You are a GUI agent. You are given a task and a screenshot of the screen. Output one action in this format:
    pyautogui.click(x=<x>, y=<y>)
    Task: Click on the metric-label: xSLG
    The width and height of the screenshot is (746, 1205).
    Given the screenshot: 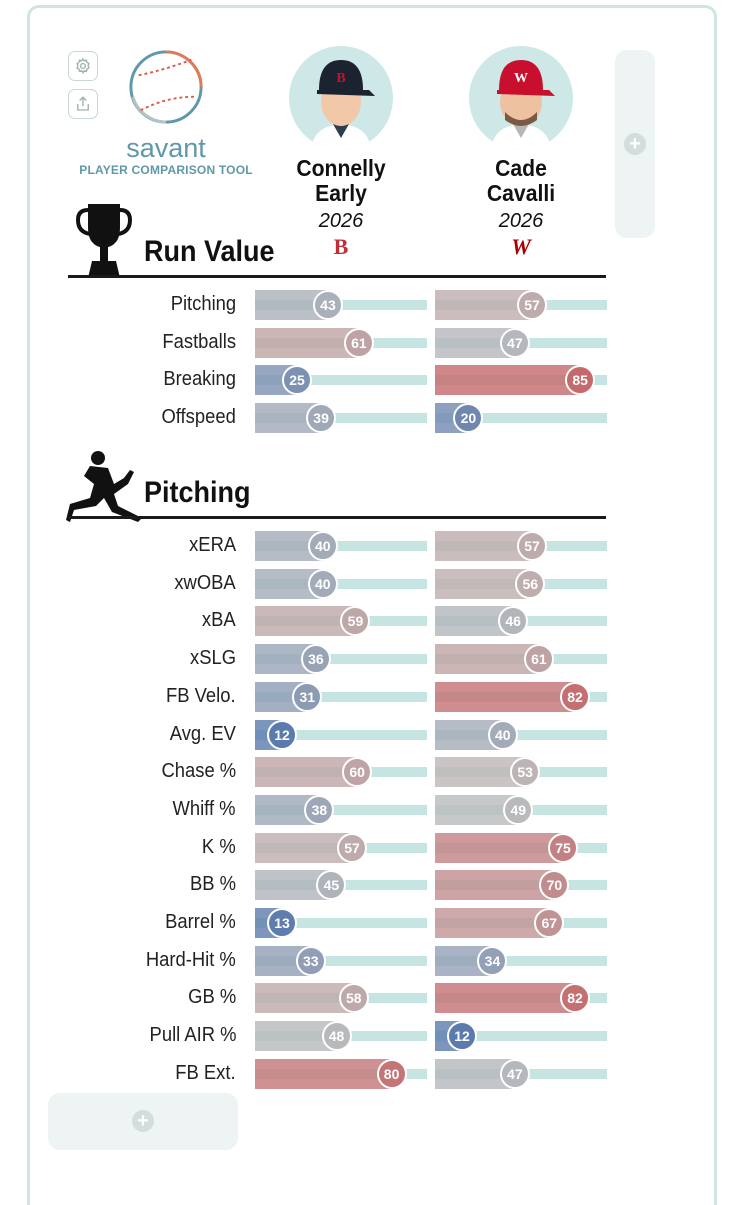 What is the action you would take?
    pyautogui.click(x=212, y=658)
    